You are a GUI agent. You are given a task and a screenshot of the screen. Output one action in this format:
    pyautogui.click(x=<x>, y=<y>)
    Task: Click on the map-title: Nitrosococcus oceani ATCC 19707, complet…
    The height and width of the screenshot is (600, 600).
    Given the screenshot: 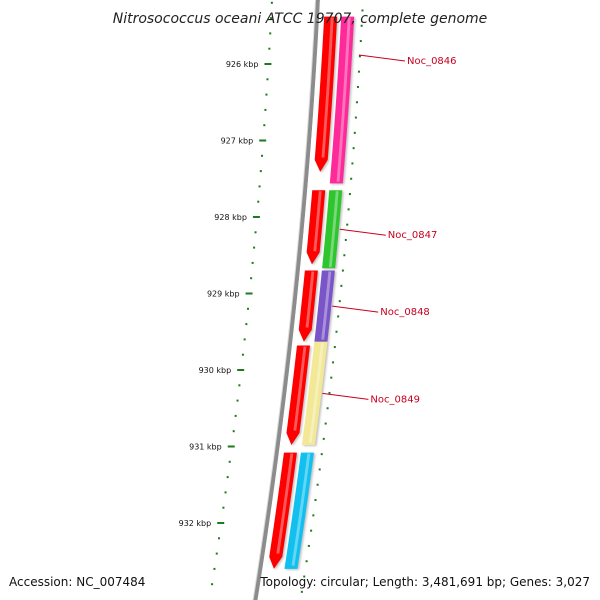 What is the action you would take?
    pyautogui.click(x=300, y=19)
    